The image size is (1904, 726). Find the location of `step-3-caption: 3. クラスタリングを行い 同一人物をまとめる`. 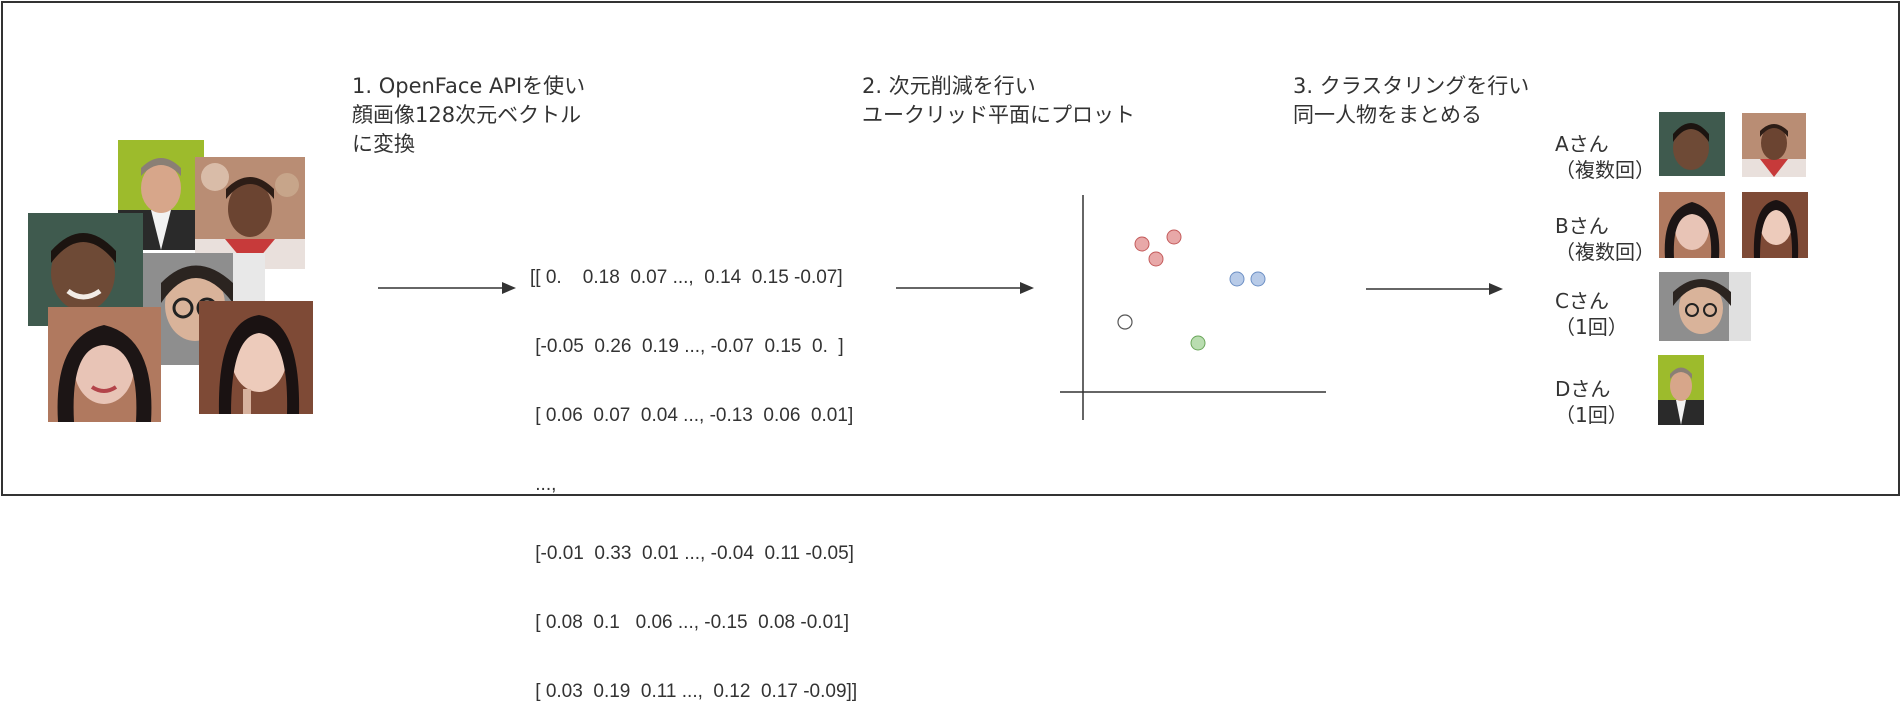

step-3-caption: 3. クラスタリングを行い 同一人物をまとめる is located at coordinates (1411, 101).